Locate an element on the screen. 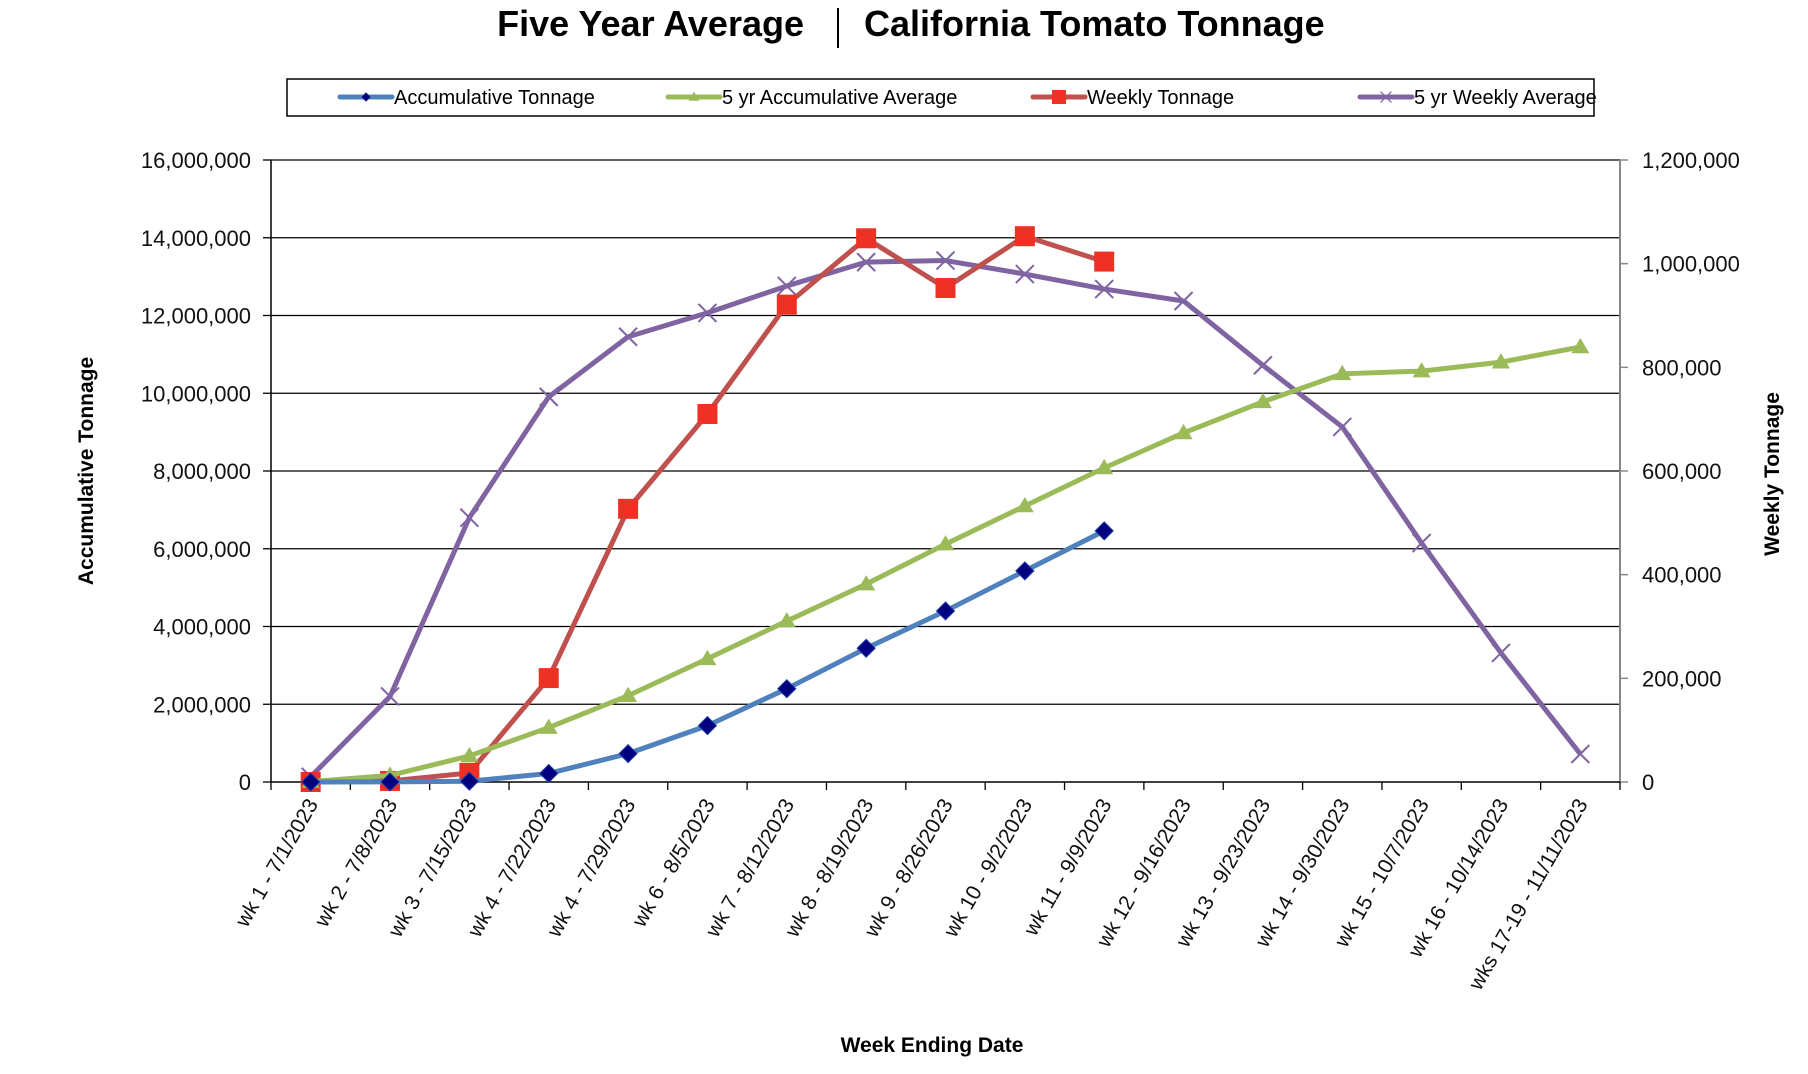 The width and height of the screenshot is (1808, 1074). y-left-tick-label: 10,000,000 is located at coordinates (196, 393).